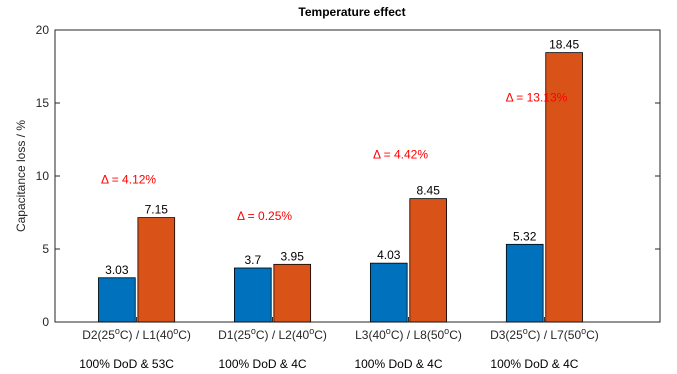  What do you see at coordinates (272, 334) in the screenshot?
I see `x-tick-label: D1(25oC) / L2(40oC)` at bounding box center [272, 334].